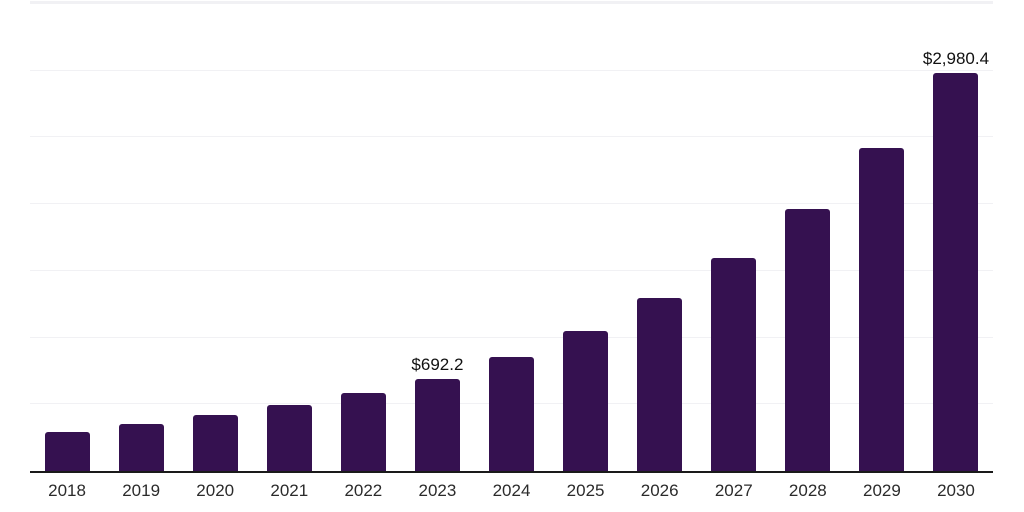  What do you see at coordinates (67, 490) in the screenshot?
I see `x-axis-label: 2018` at bounding box center [67, 490].